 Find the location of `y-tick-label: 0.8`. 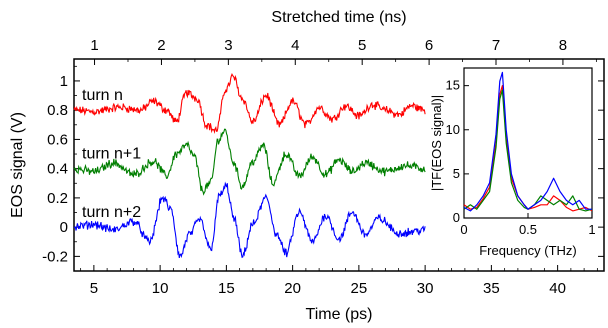

y-tick-label: 0.8 is located at coordinates (57, 110).